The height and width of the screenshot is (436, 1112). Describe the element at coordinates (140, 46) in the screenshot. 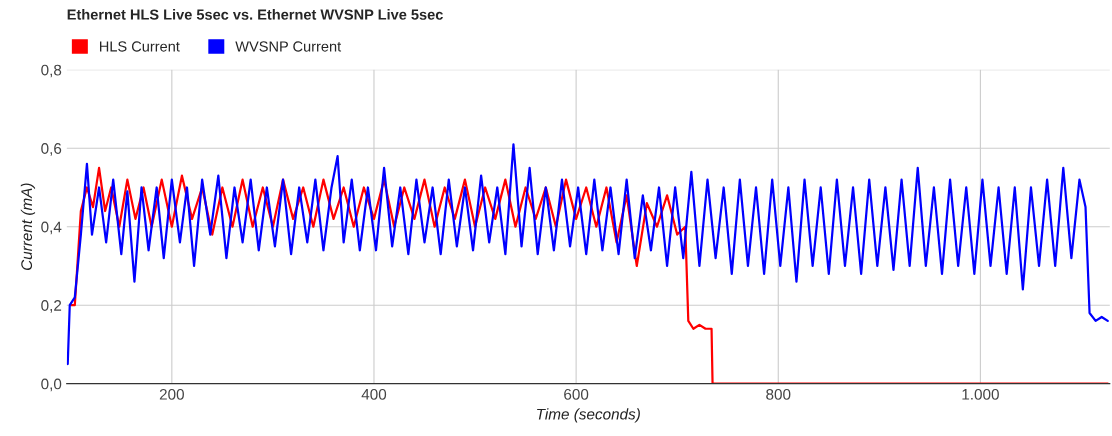

I see `legend-label: HLS Current` at that location.